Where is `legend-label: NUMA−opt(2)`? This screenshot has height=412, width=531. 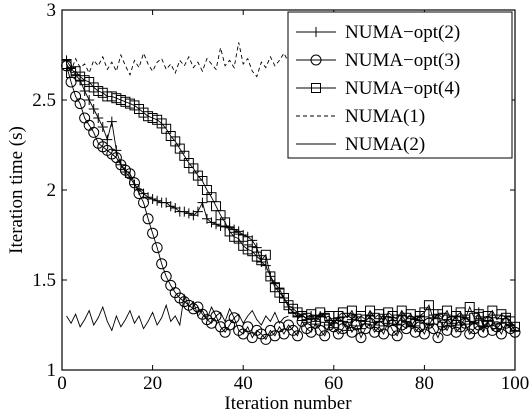
legend-label: NUMA−opt(2) is located at coordinates (402, 32).